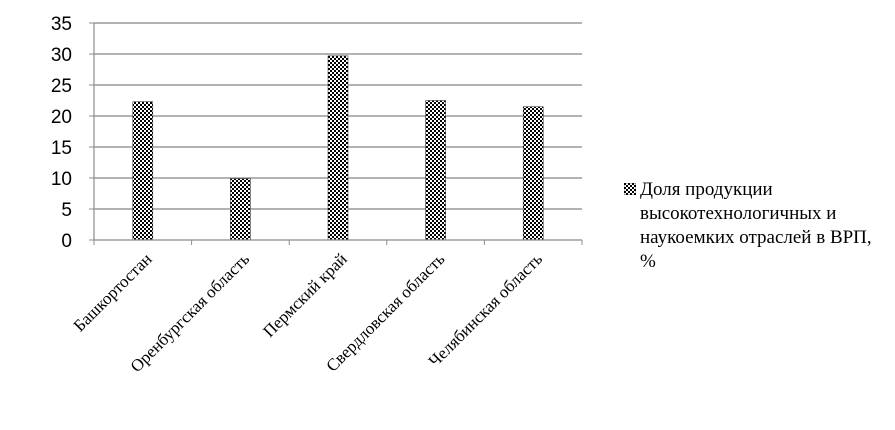 Image resolution: width=895 pixels, height=430 pixels. What do you see at coordinates (305, 295) in the screenshot?
I see `category-label: Пермский край` at bounding box center [305, 295].